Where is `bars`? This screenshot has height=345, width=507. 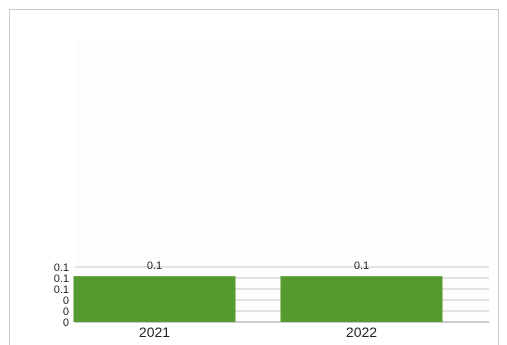 bars is located at coordinates (258, 299).